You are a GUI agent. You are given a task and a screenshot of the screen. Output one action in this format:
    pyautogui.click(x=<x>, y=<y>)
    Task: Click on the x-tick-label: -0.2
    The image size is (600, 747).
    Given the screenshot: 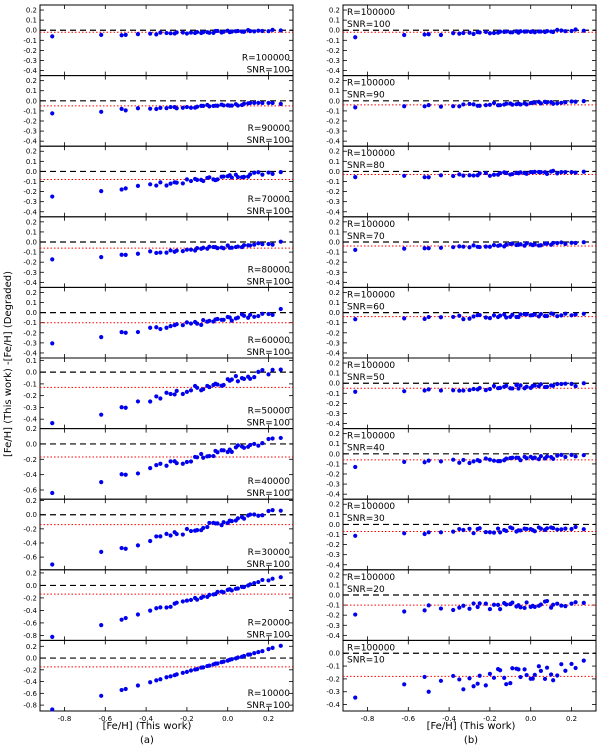 What is the action you would take?
    pyautogui.click(x=187, y=719)
    